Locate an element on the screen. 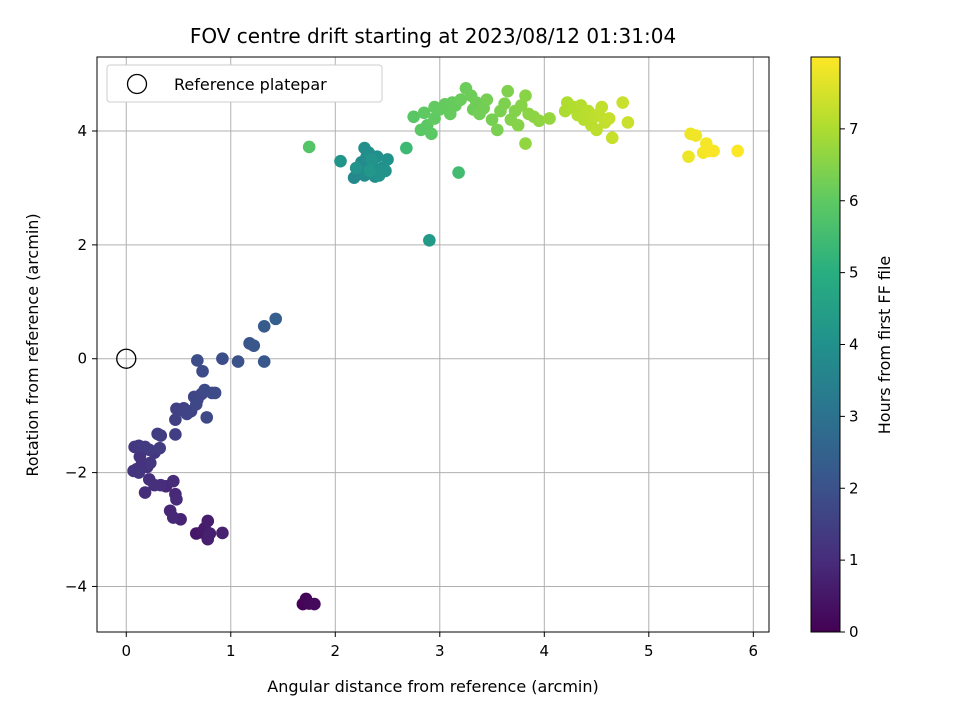 The image size is (960, 720). colorbar-tick-label: 7 is located at coordinates (854, 129).